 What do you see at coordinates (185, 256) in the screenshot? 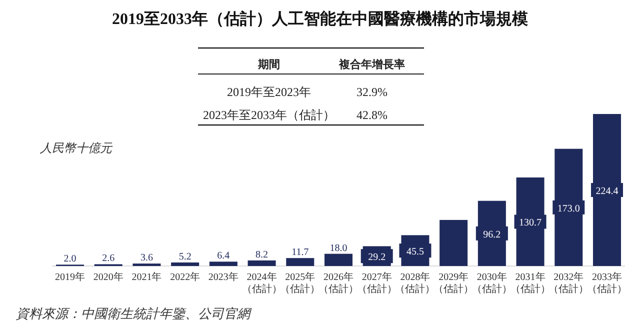
I see `data-label: 5.2` at bounding box center [185, 256].